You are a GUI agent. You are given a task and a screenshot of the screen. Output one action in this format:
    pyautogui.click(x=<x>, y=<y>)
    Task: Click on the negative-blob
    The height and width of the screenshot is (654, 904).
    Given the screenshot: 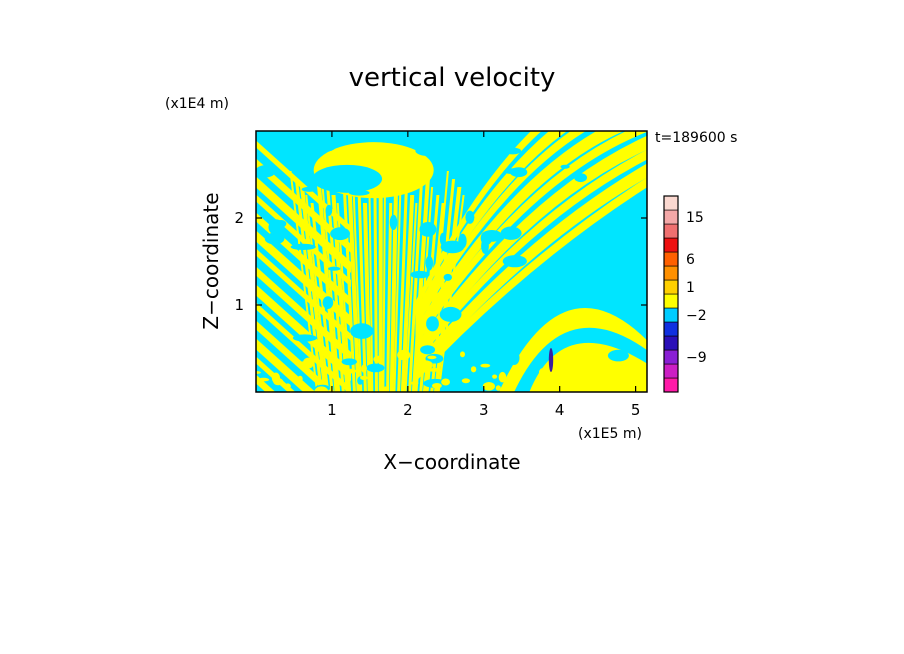 What is the action you would take?
    pyautogui.click(x=347, y=178)
    